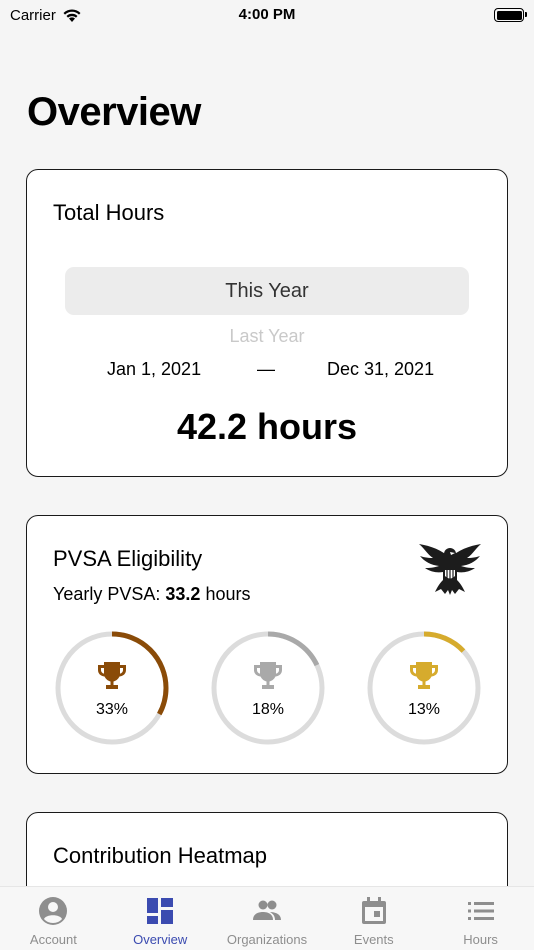  I want to click on gold-award-ring: 13%, so click(424, 688).